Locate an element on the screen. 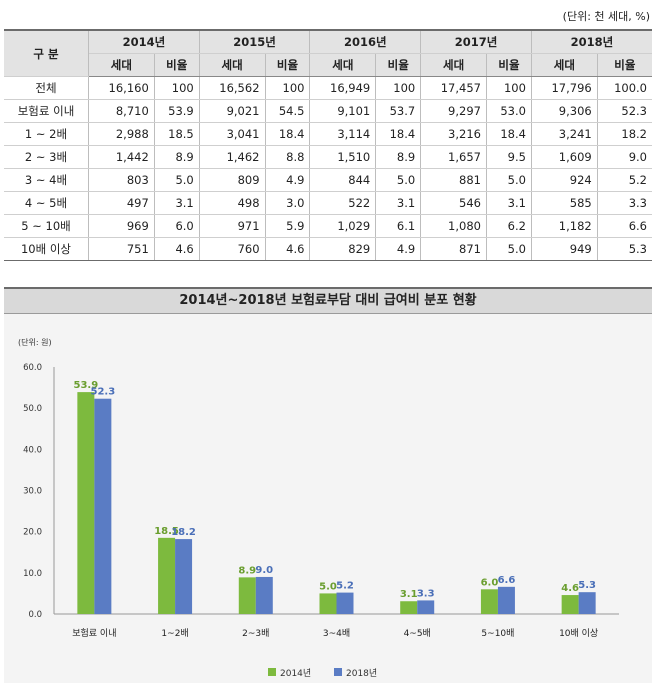 Image resolution: width=660 pixels, height=686 pixels. cell-ratio: 5.2 is located at coordinates (624, 180).